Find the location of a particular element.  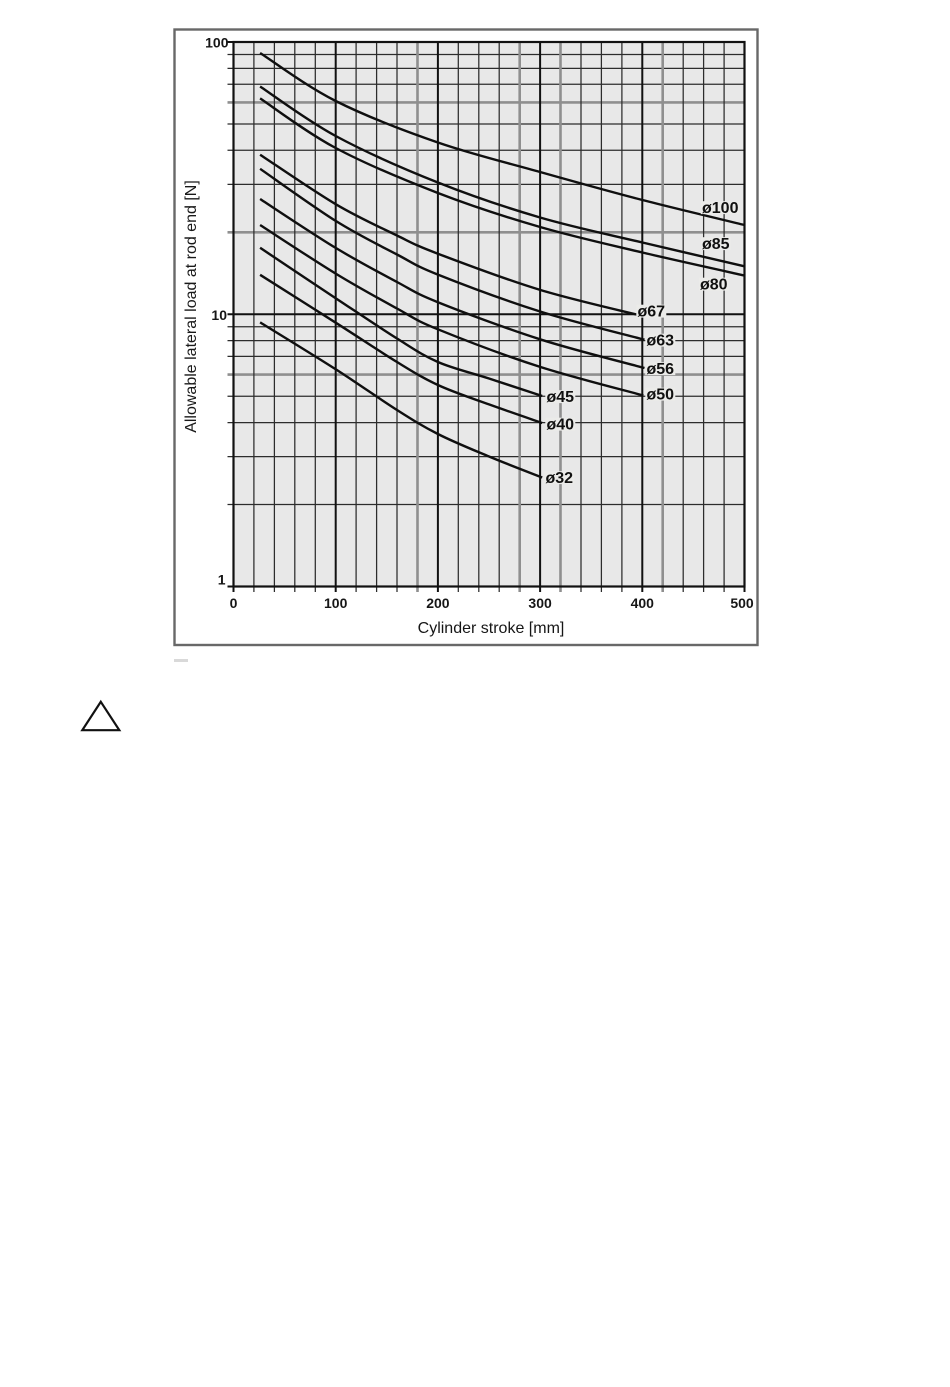

svg-text: 500 is located at coordinates (742, 603).